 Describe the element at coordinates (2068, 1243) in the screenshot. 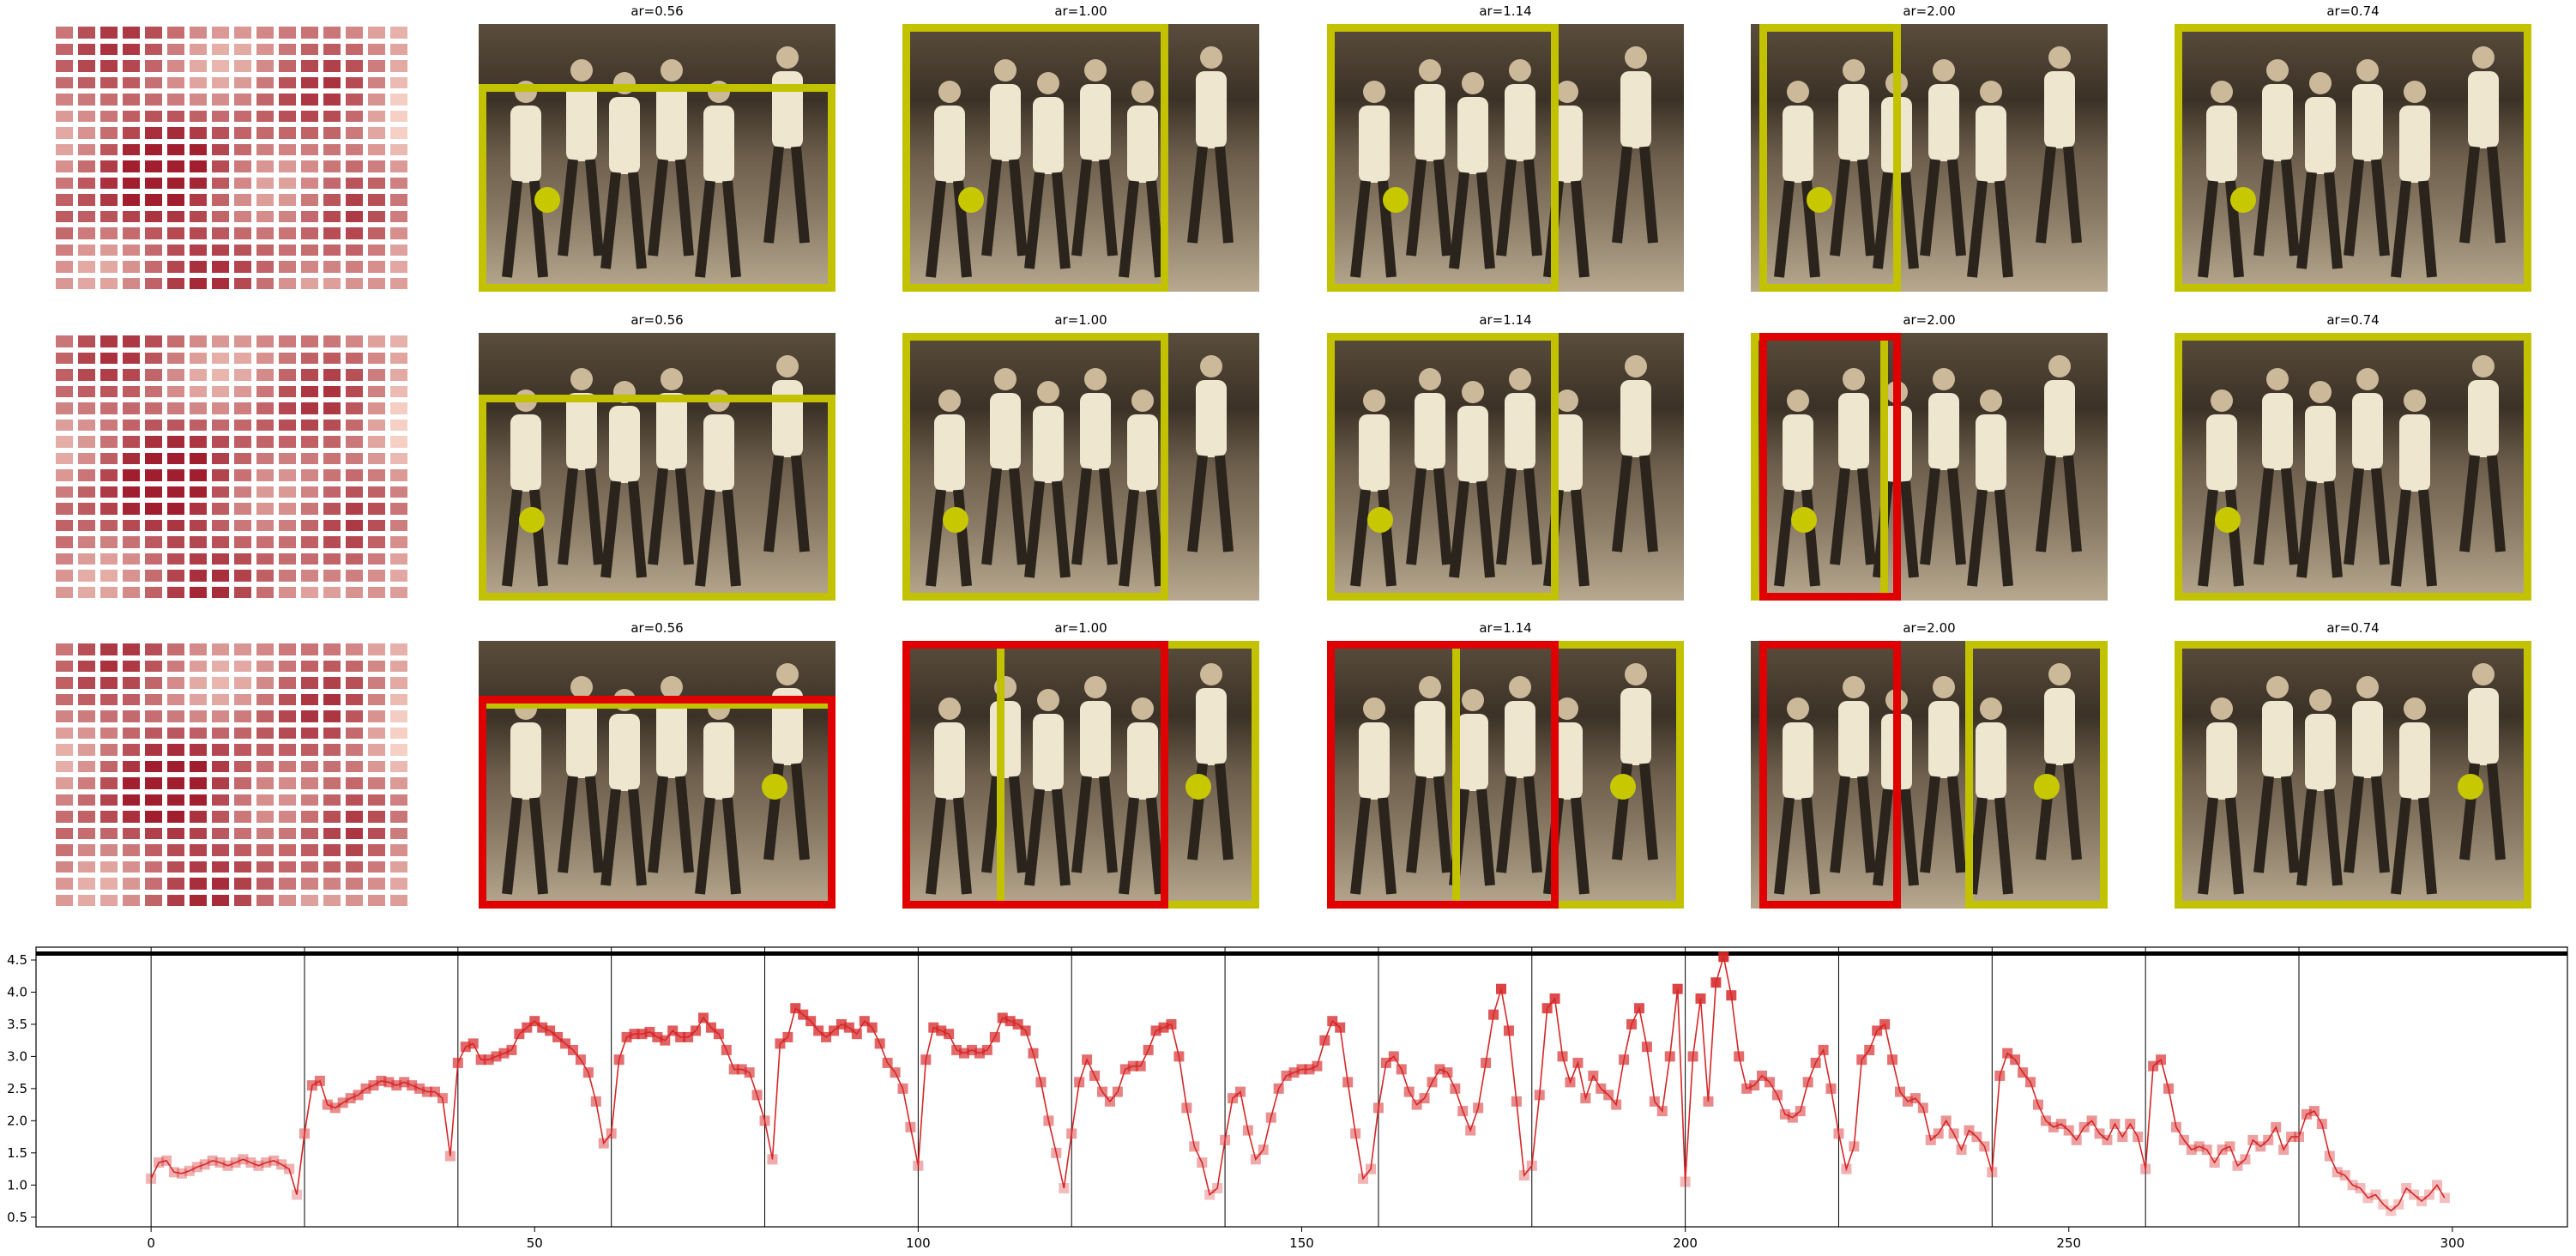

I see `x-tick-label: 250` at that location.